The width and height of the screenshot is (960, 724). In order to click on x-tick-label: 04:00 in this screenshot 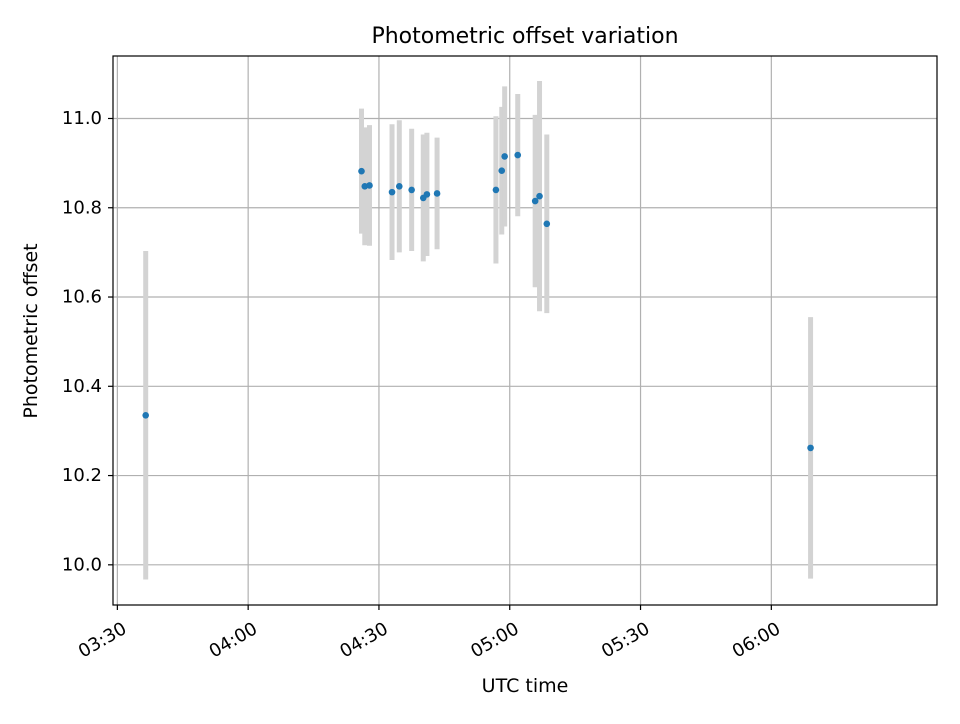, I will do `click(233, 640)`.